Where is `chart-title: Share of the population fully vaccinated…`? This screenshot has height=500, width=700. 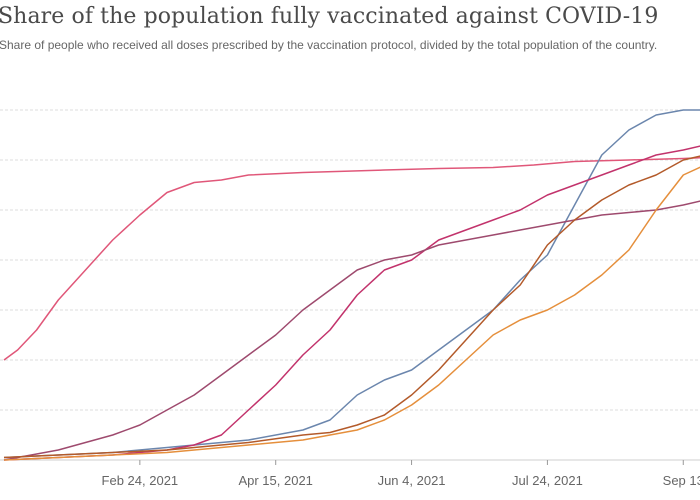
chart-title: Share of the population fully vaccinated… is located at coordinates (329, 16).